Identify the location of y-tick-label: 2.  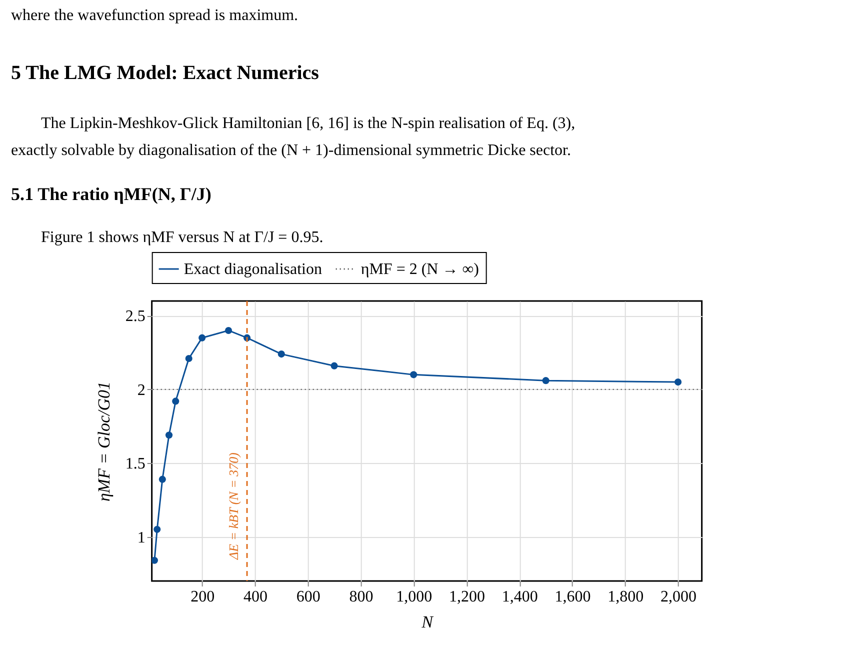
(141, 390).